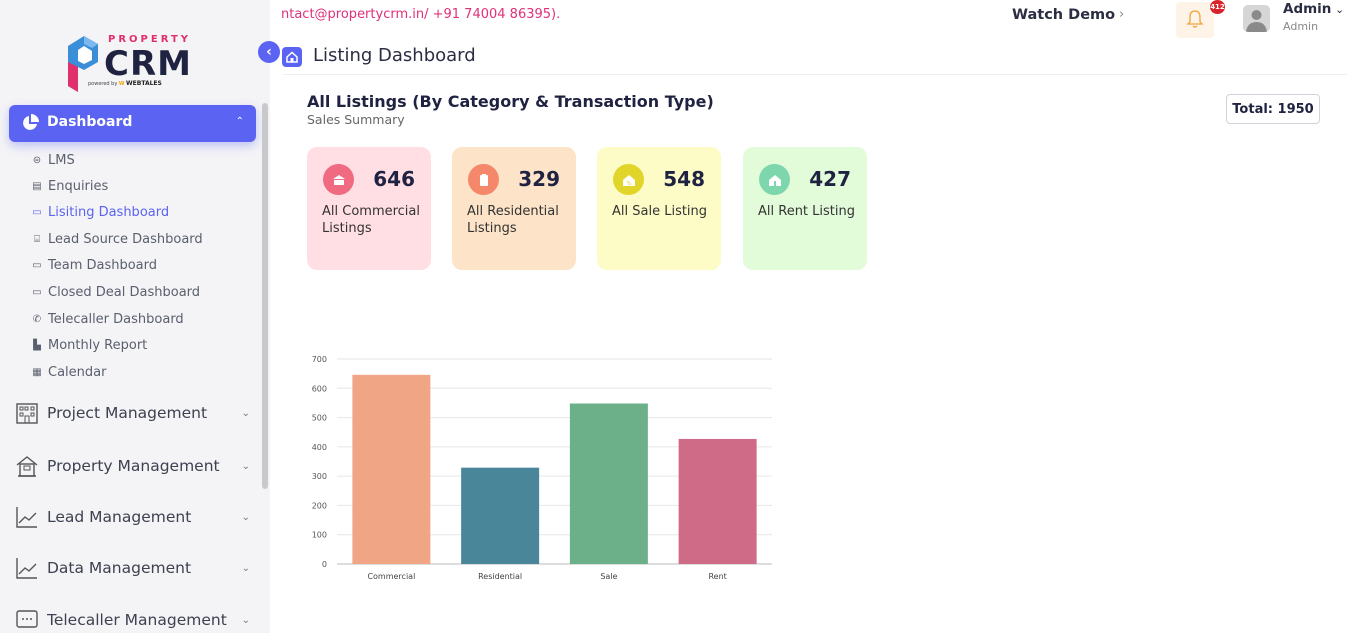  Describe the element at coordinates (148, 64) in the screenshot. I see `brand-name: CRM` at that location.